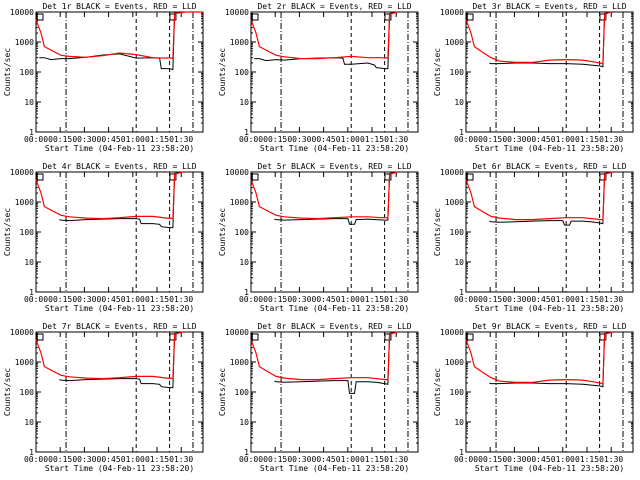 This screenshot has height=480, width=640. Describe the element at coordinates (334, 166) in the screenshot. I see `chart-title: Det 5r BLACK = Events, RED = LLD` at that location.